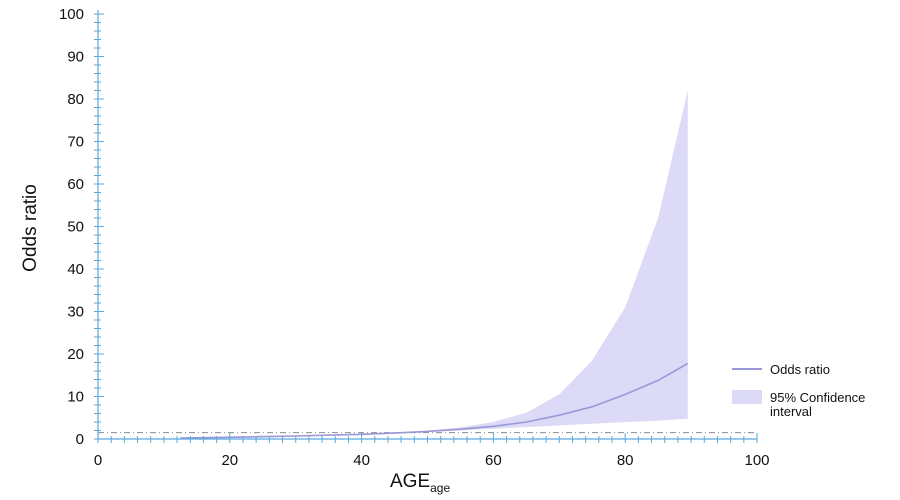  I want to click on x-tick-label: 0, so click(98, 460).